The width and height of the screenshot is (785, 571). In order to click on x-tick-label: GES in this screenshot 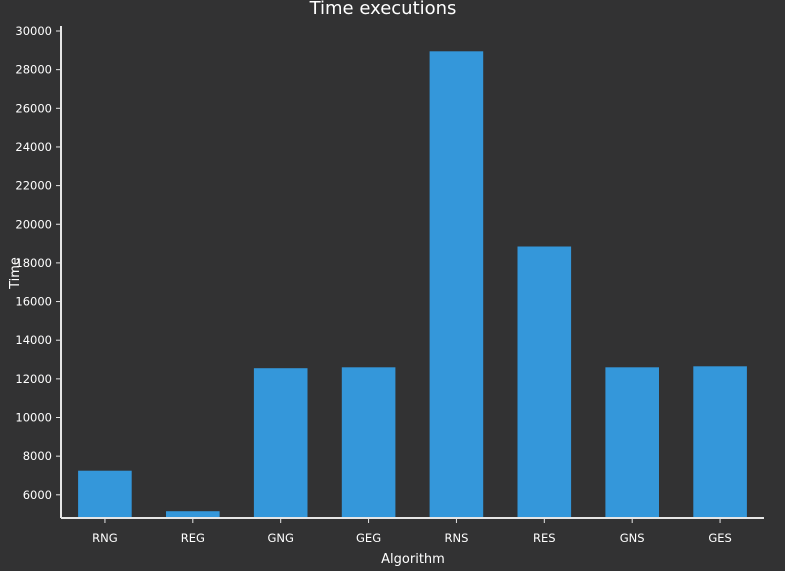, I will do `click(719, 538)`.